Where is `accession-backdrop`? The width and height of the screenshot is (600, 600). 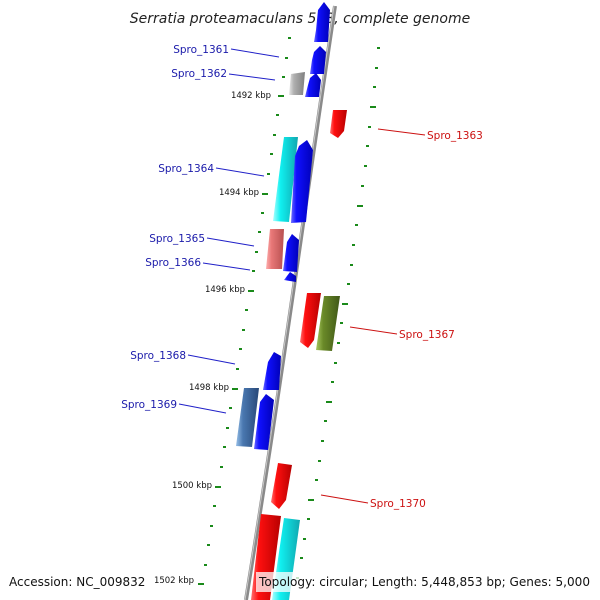 accession-backdrop is located at coordinates (77, 582).